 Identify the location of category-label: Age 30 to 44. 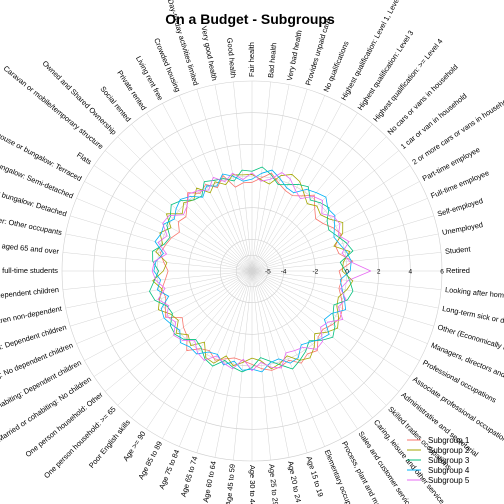
(252, 484).